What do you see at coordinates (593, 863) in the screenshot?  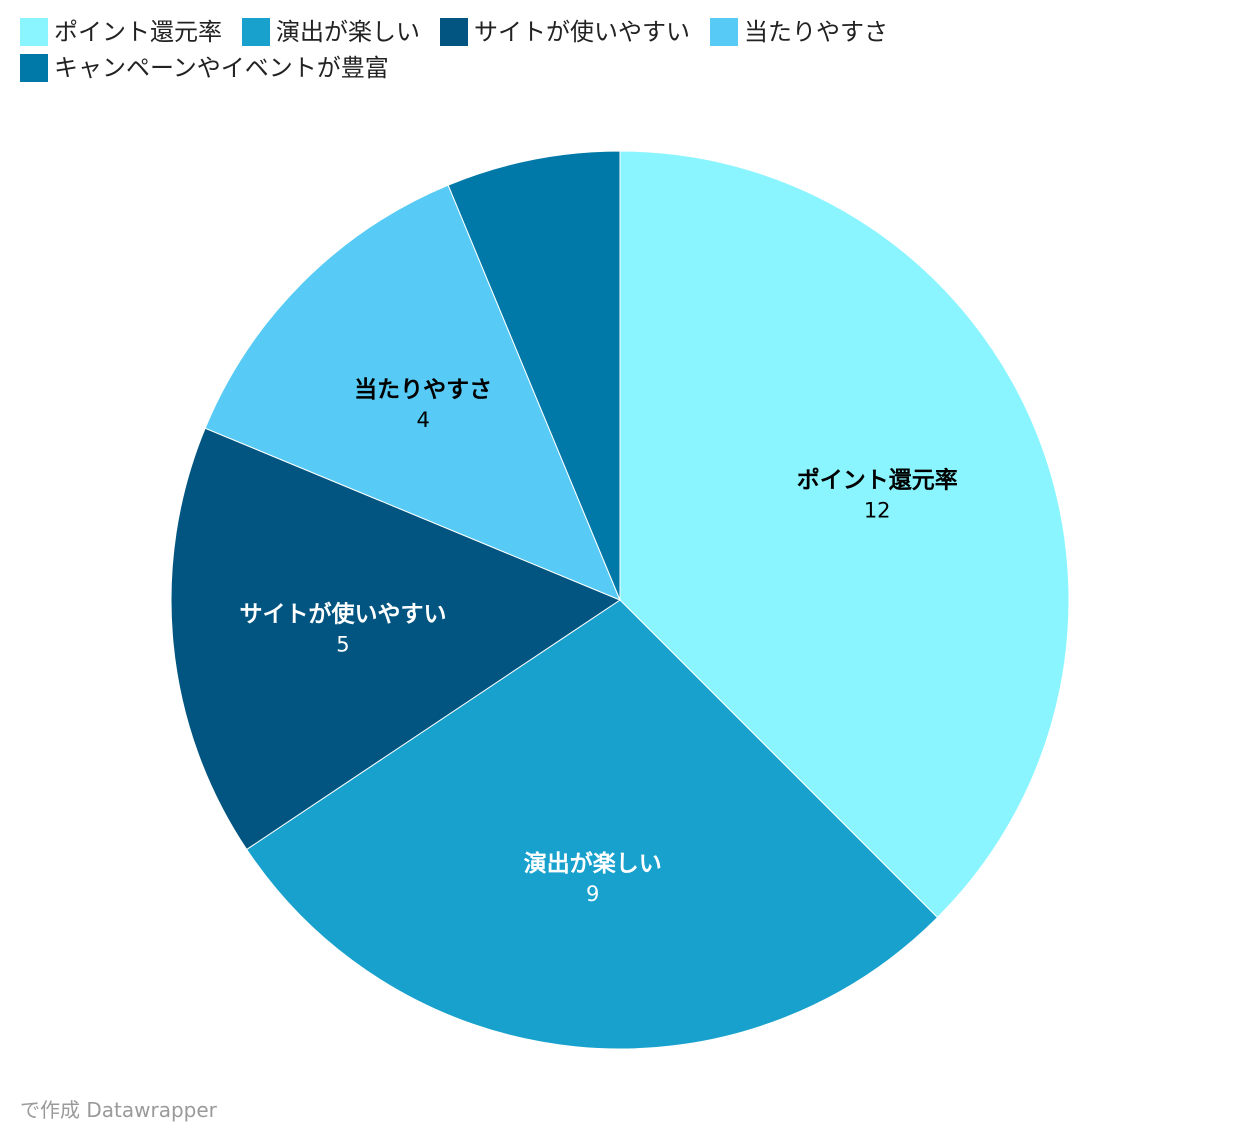 I see `slice-category-label: 演出が楽しい` at bounding box center [593, 863].